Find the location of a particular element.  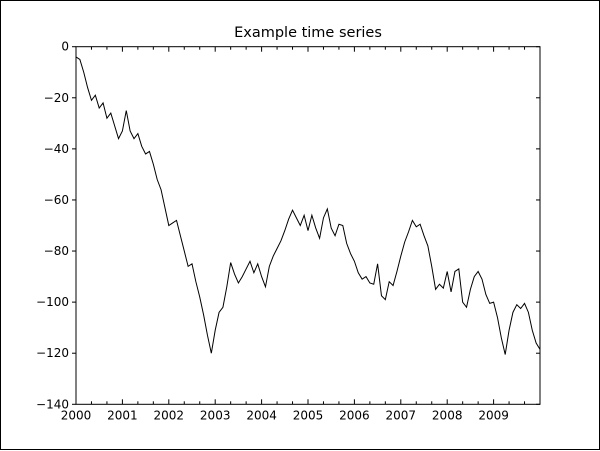

x-tick-label: 2008 is located at coordinates (447, 415).